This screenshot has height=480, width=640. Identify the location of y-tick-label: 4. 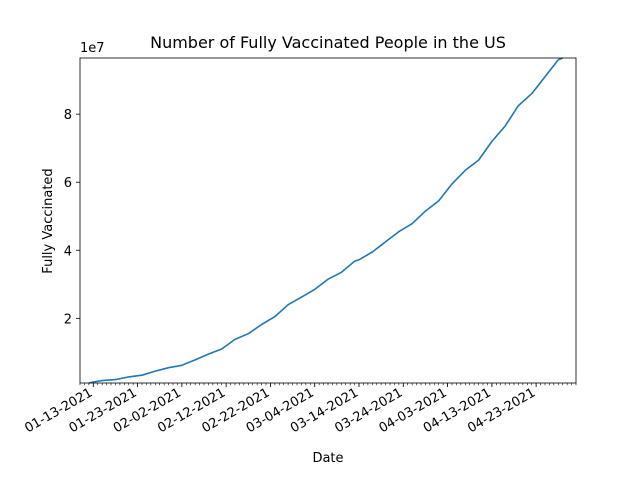
(68, 251).